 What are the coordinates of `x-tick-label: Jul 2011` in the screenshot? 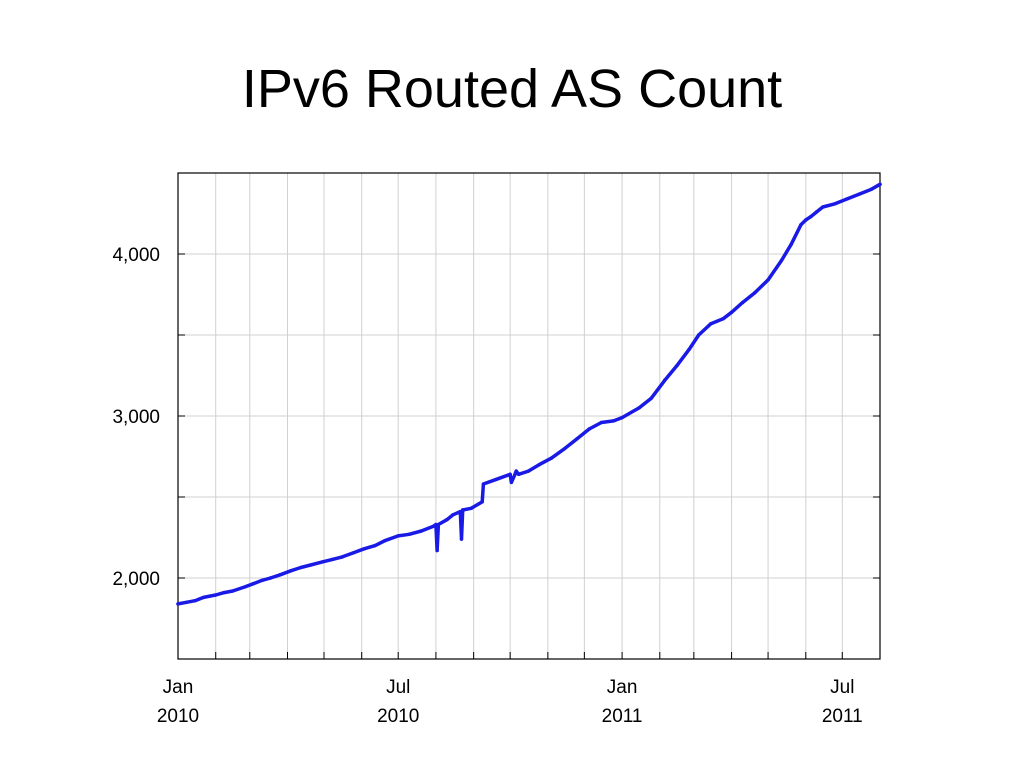 It's located at (842, 702).